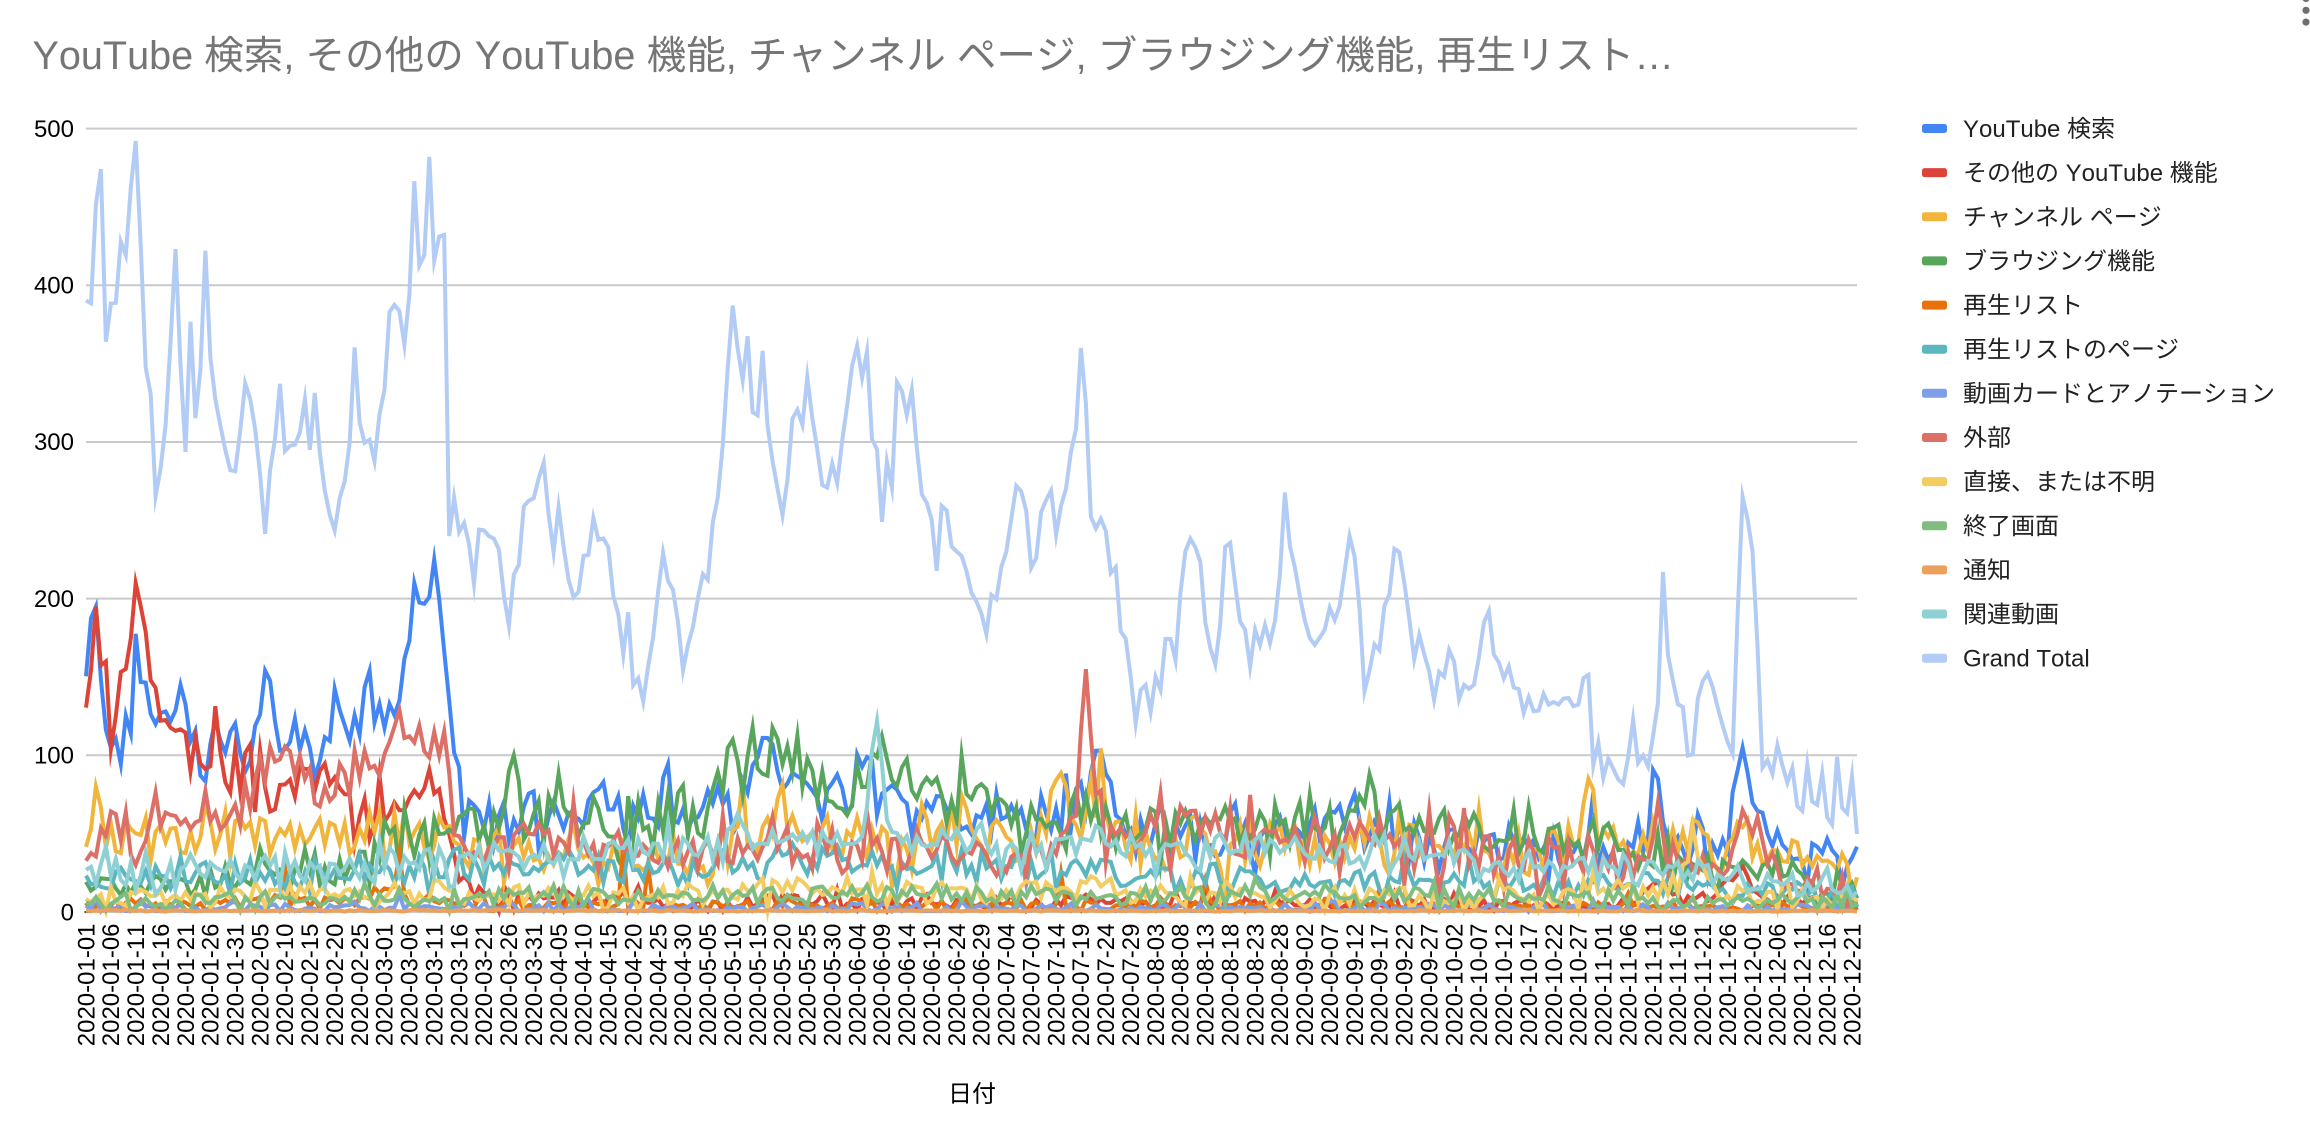  I want to click on svg-text: 2020-11-06, so click(1628, 985).